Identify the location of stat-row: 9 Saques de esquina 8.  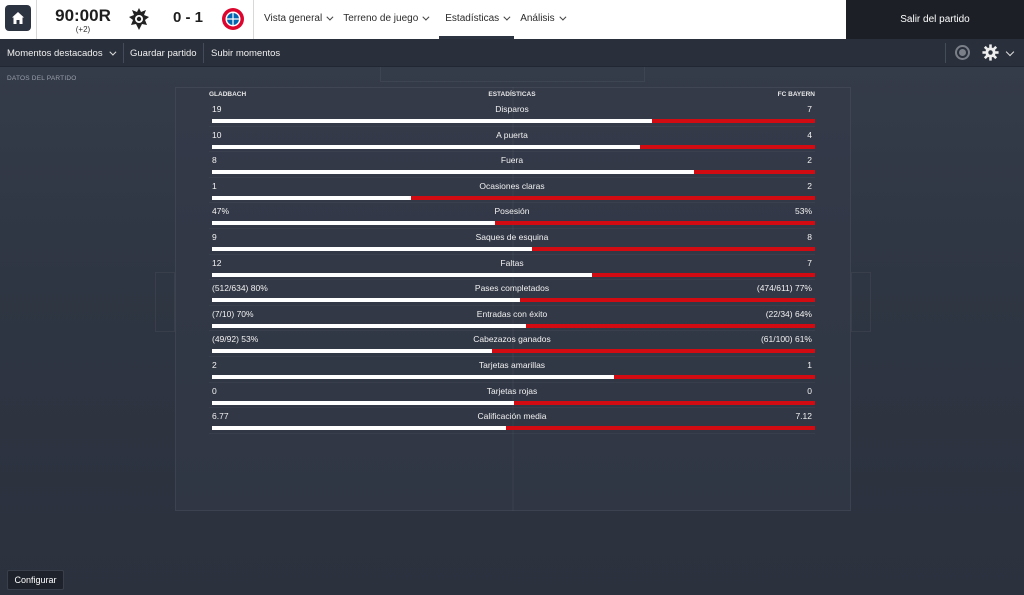
(512, 242).